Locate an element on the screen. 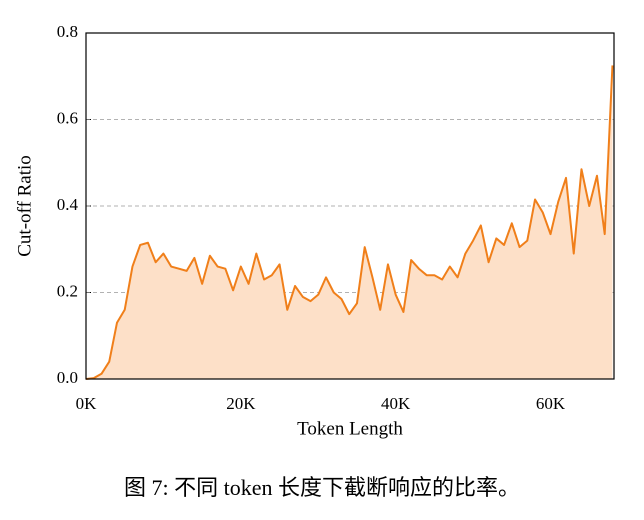 This screenshot has height=520, width=644. x-tick-label: 40K is located at coordinates (396, 403).